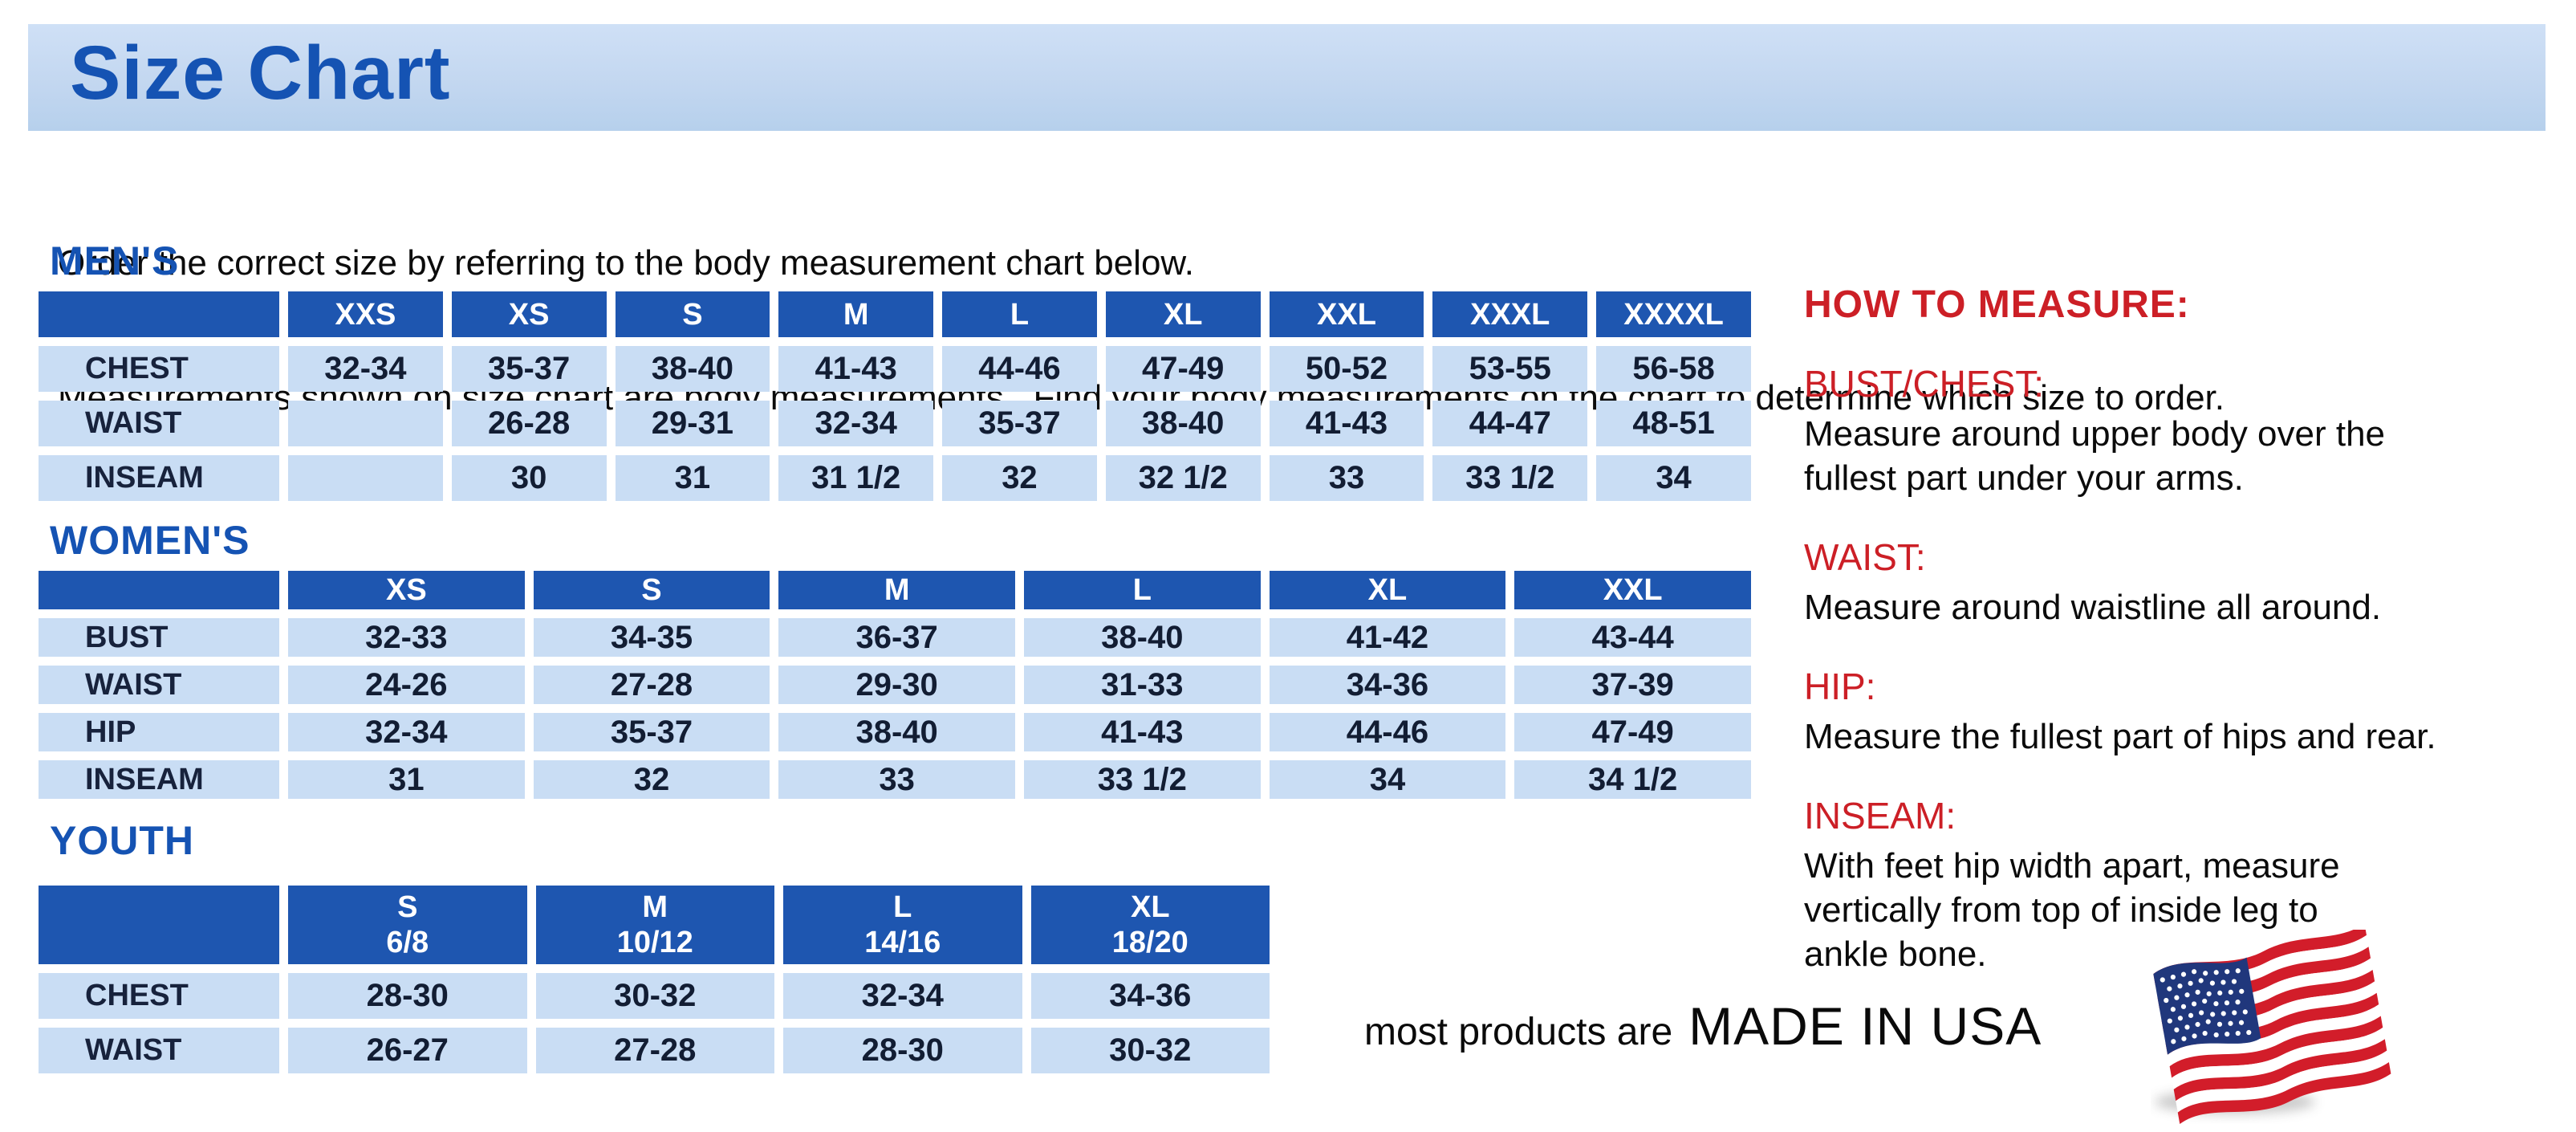 Image resolution: width=2576 pixels, height=1132 pixels. I want to click on table-row: CHEST 28-30 30-32 32-34 34-36, so click(655, 996).